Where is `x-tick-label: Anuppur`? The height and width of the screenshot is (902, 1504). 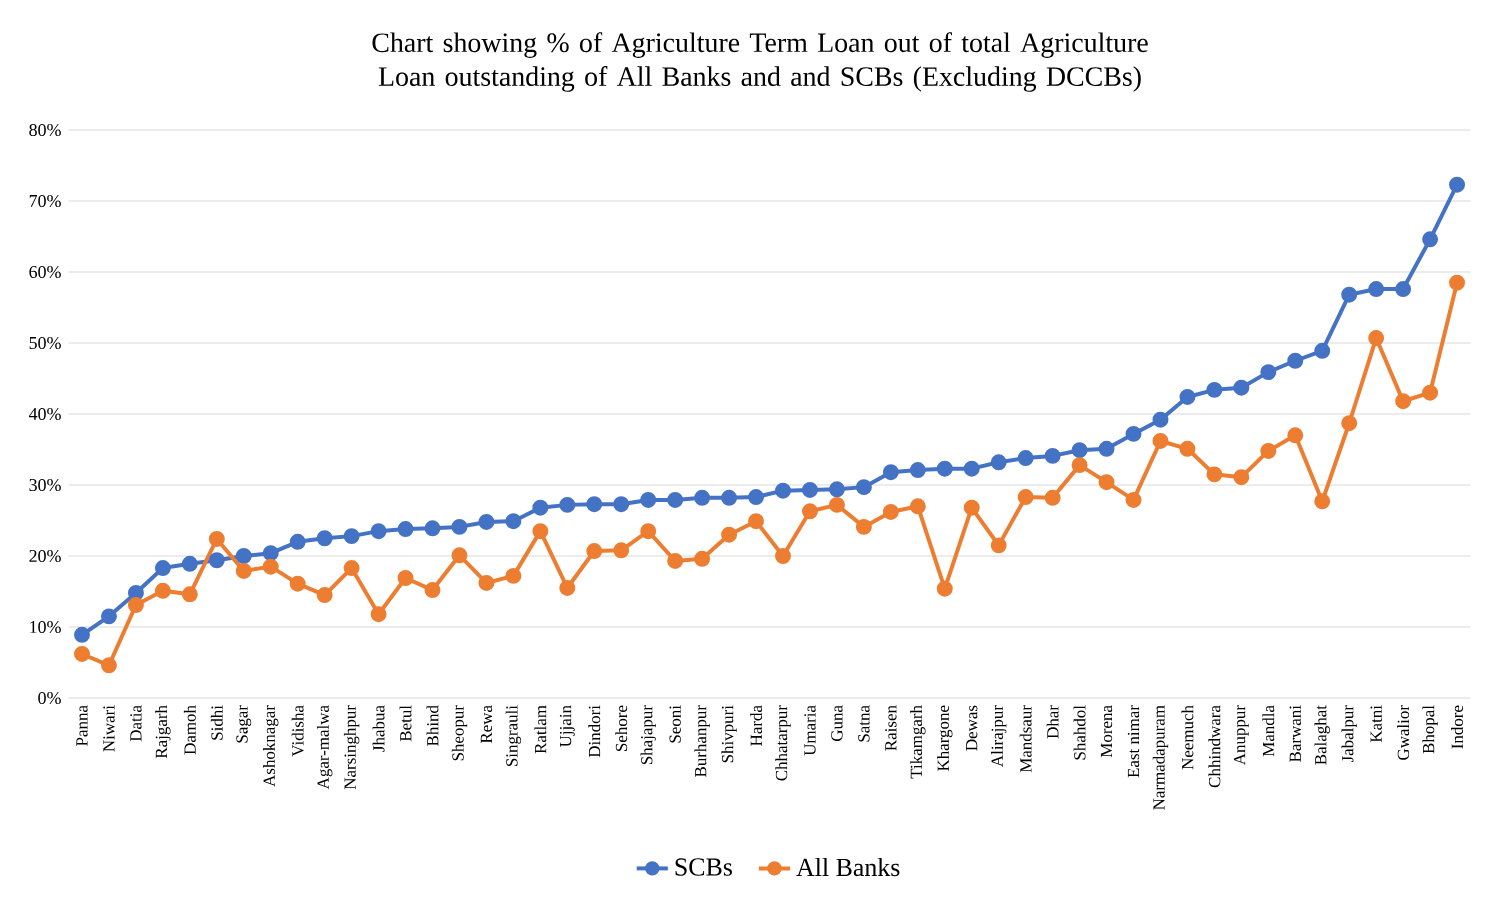 x-tick-label: Anuppur is located at coordinates (1241, 735).